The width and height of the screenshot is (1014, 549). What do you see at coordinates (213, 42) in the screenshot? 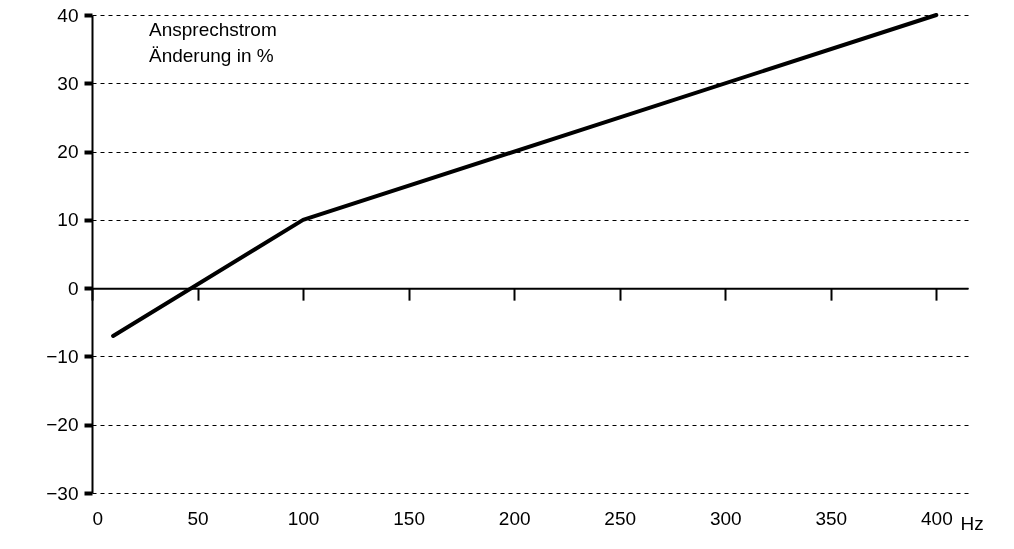
I see `y-axis-title: Ansprechstrom Änderung in %` at bounding box center [213, 42].